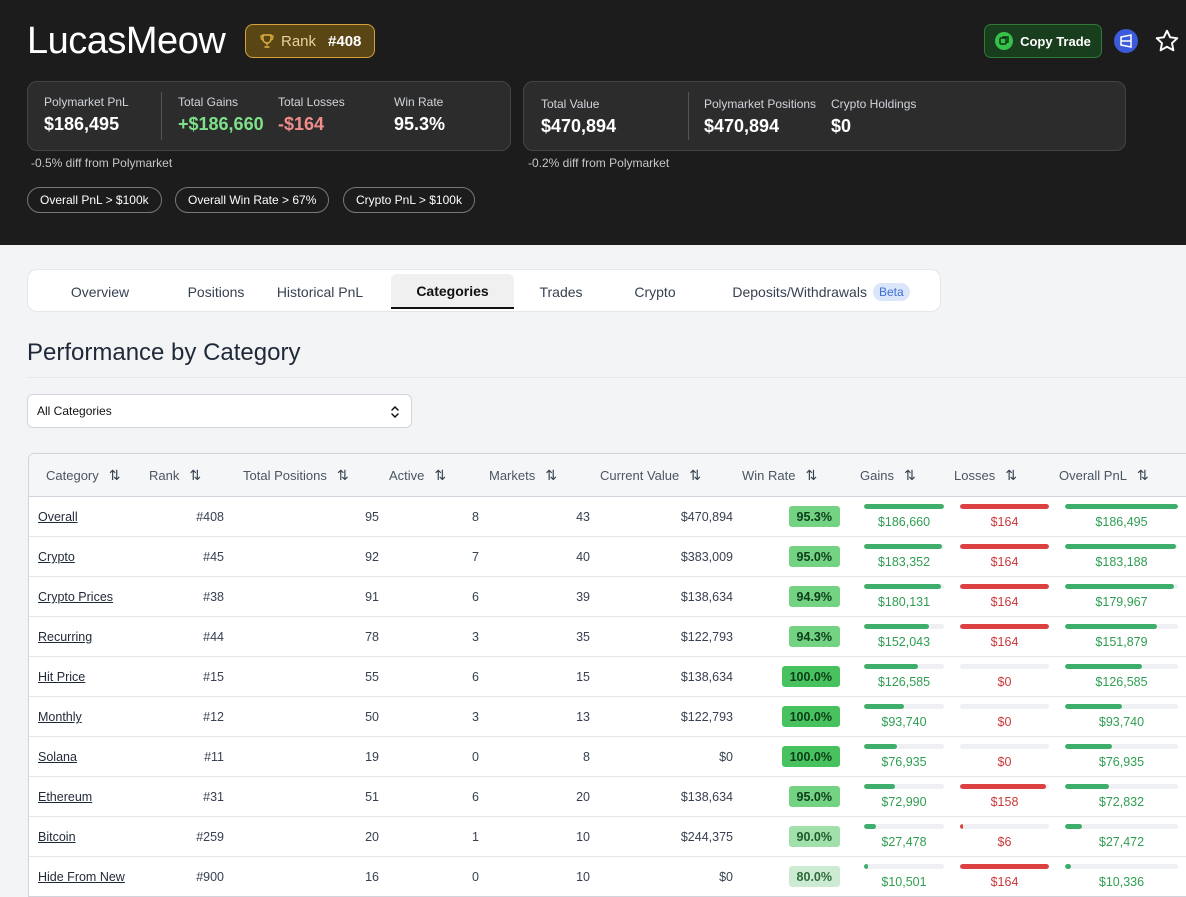  Describe the element at coordinates (1121, 717) in the screenshot. I see `overall-pnl-cell: $93,740` at that location.